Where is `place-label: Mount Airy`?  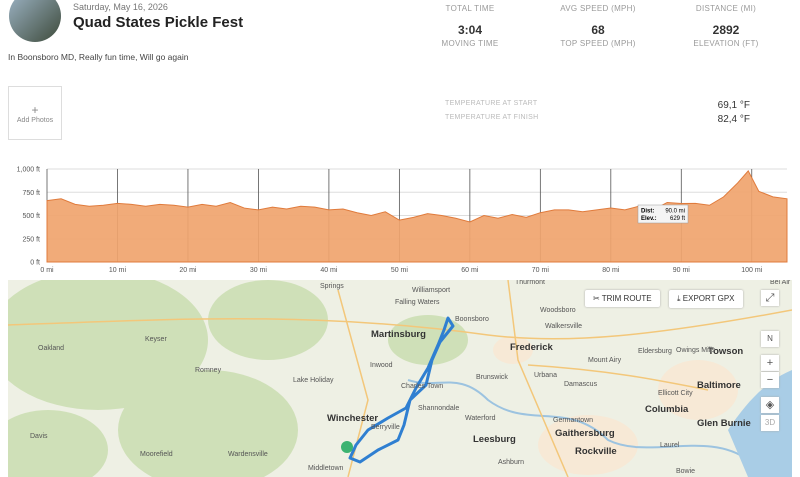
place-label: Mount Airy is located at coordinates (605, 360).